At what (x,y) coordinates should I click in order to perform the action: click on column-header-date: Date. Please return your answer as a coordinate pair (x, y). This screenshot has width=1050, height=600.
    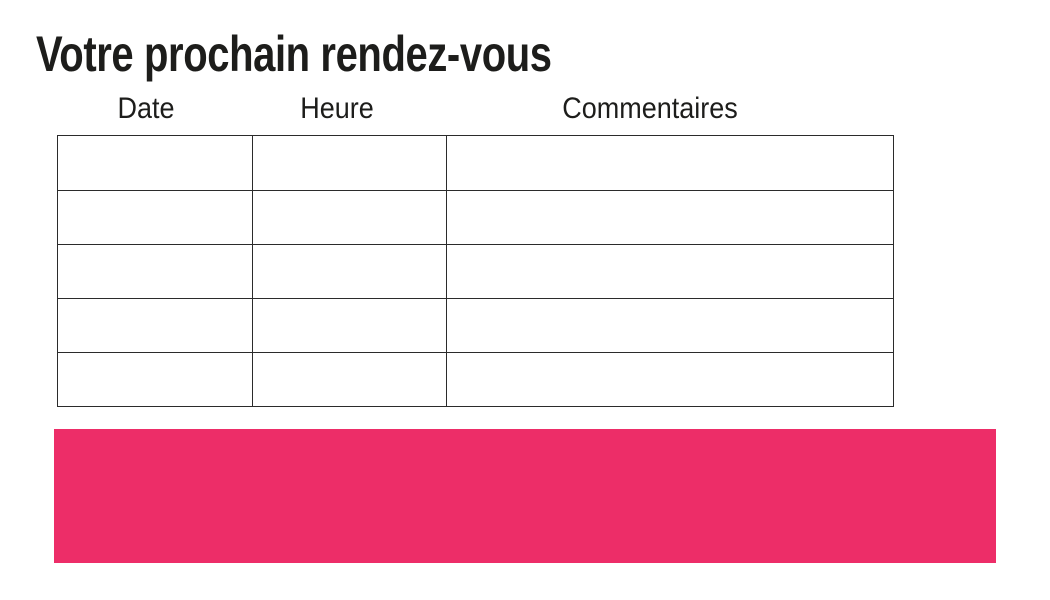
    Looking at the image, I should click on (146, 108).